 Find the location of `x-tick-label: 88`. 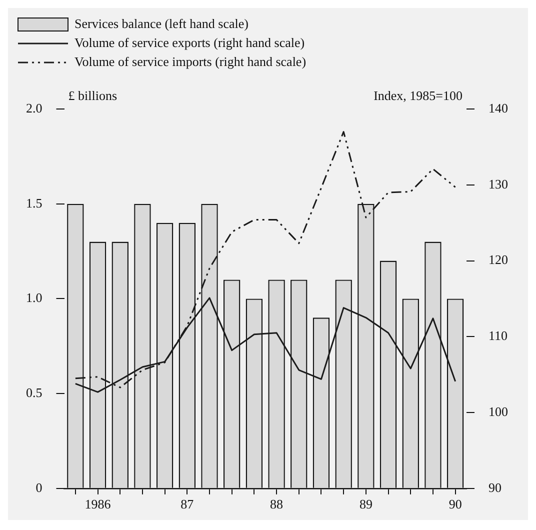

x-tick-label: 88 is located at coordinates (277, 504).